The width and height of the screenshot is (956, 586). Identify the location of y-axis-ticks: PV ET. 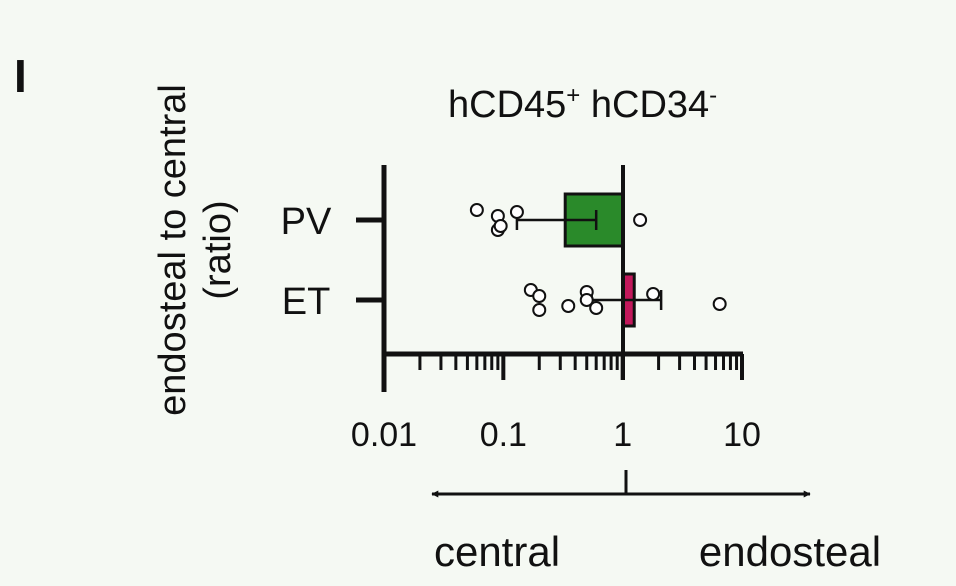
(332, 262).